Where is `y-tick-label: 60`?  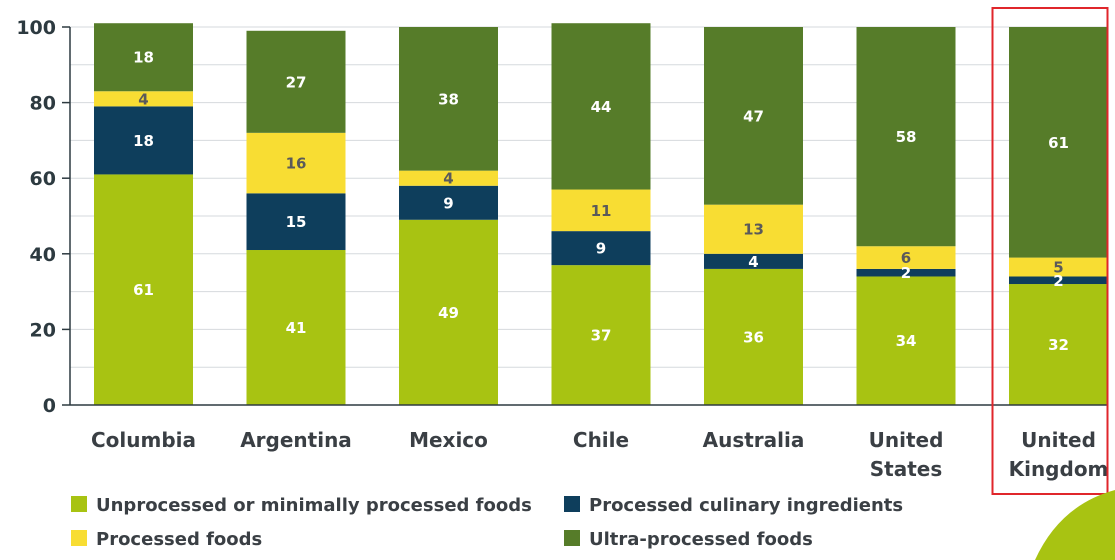 y-tick-label: 60 is located at coordinates (43, 179).